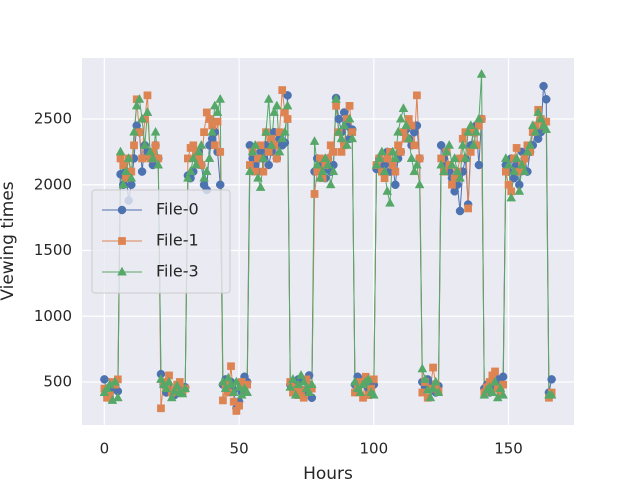 The height and width of the screenshot is (480, 640). I want to click on legend-label: File-0, so click(177, 209).